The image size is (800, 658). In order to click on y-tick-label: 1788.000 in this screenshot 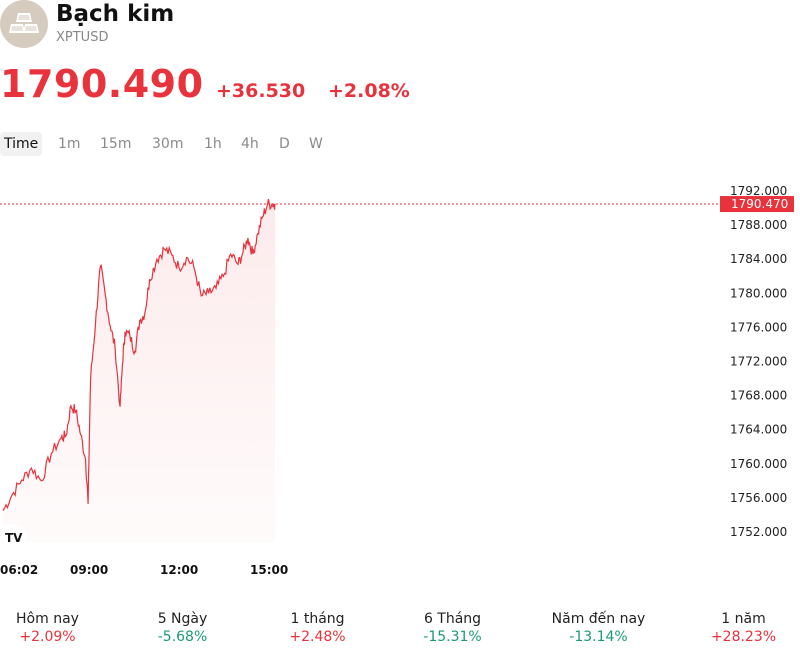, I will do `click(758, 225)`.